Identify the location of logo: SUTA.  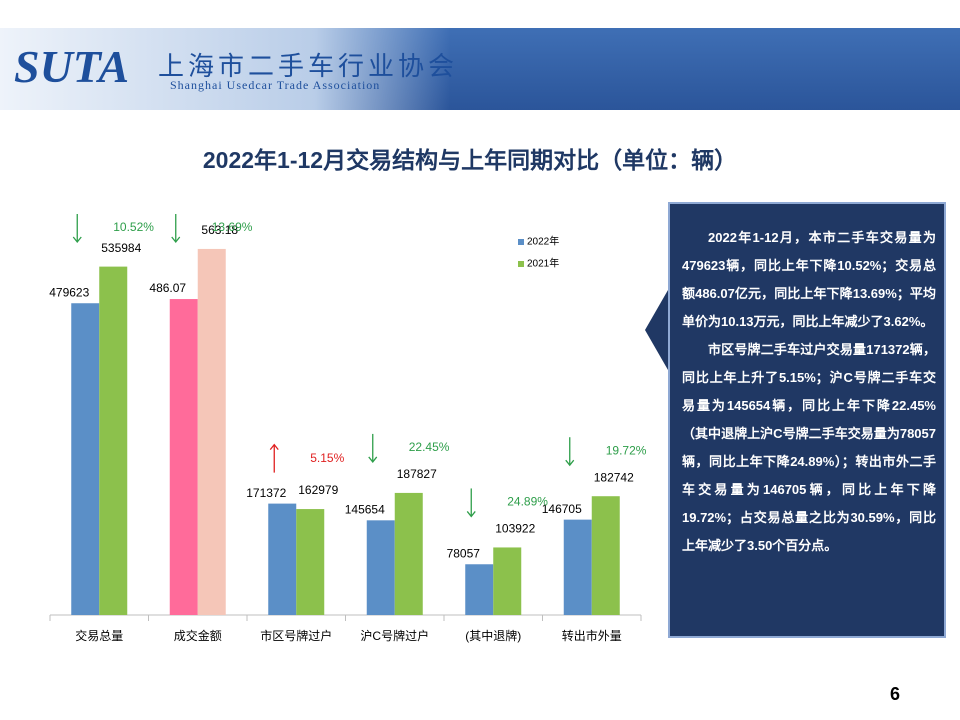
(72, 66).